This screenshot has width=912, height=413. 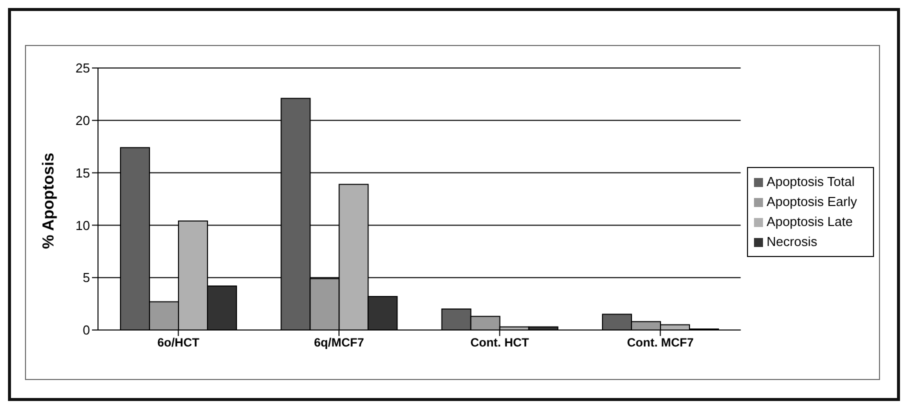 I want to click on y-tick-label: 10, so click(x=83, y=225).